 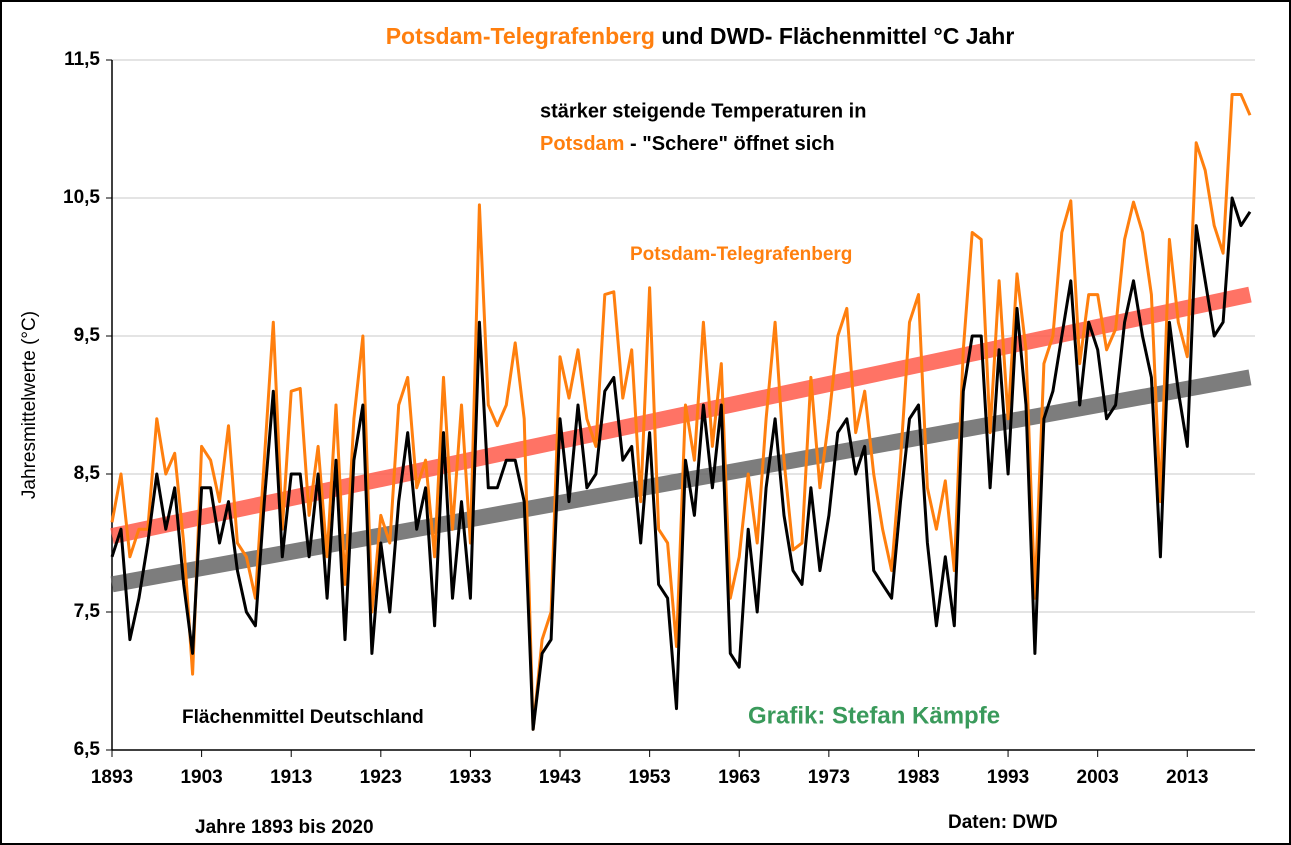 What do you see at coordinates (829, 777) in the screenshot?
I see `x-tick-label: 1973` at bounding box center [829, 777].